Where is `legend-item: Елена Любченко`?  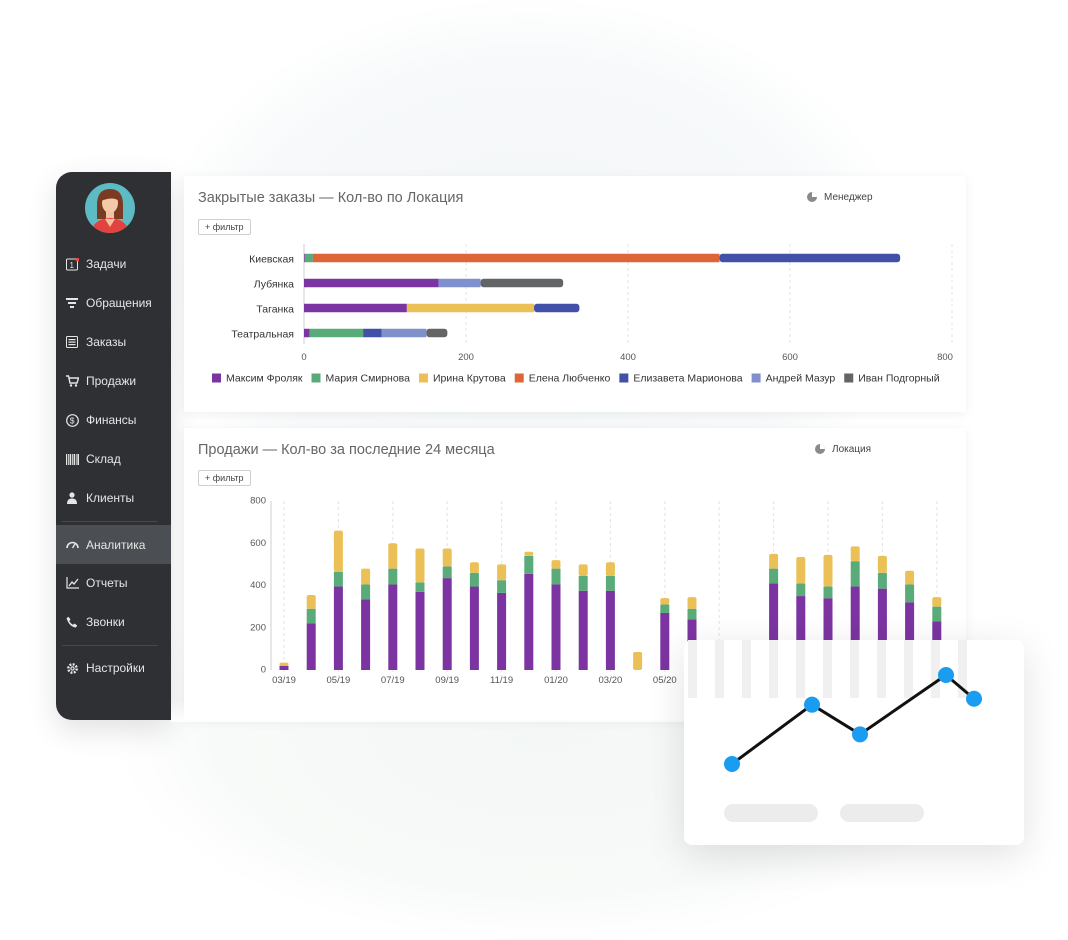 legend-item: Елена Любченко is located at coordinates (570, 378).